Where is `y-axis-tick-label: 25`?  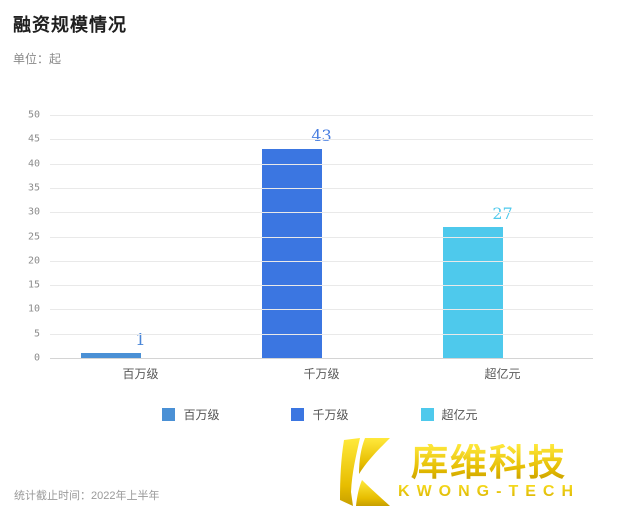 y-axis-tick-label: 25 is located at coordinates (33, 236).